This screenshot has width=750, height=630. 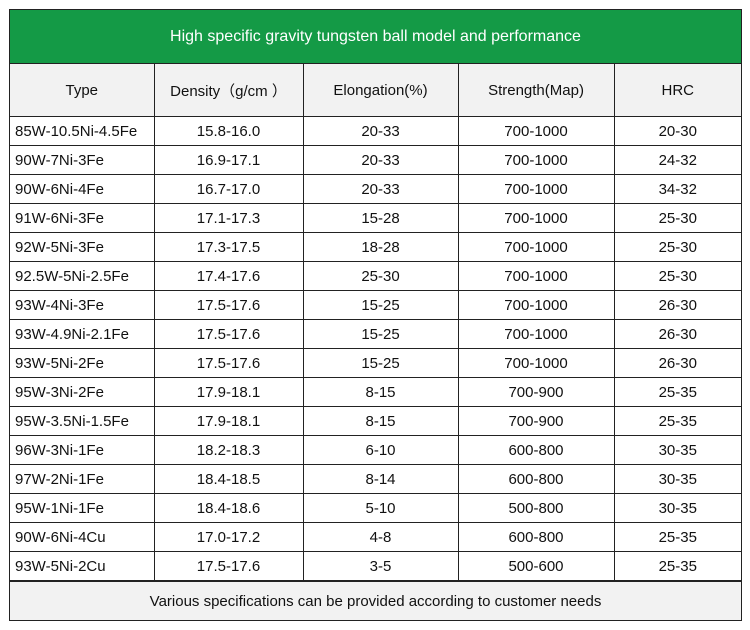 What do you see at coordinates (380, 566) in the screenshot?
I see `cell-elongation: 3-5` at bounding box center [380, 566].